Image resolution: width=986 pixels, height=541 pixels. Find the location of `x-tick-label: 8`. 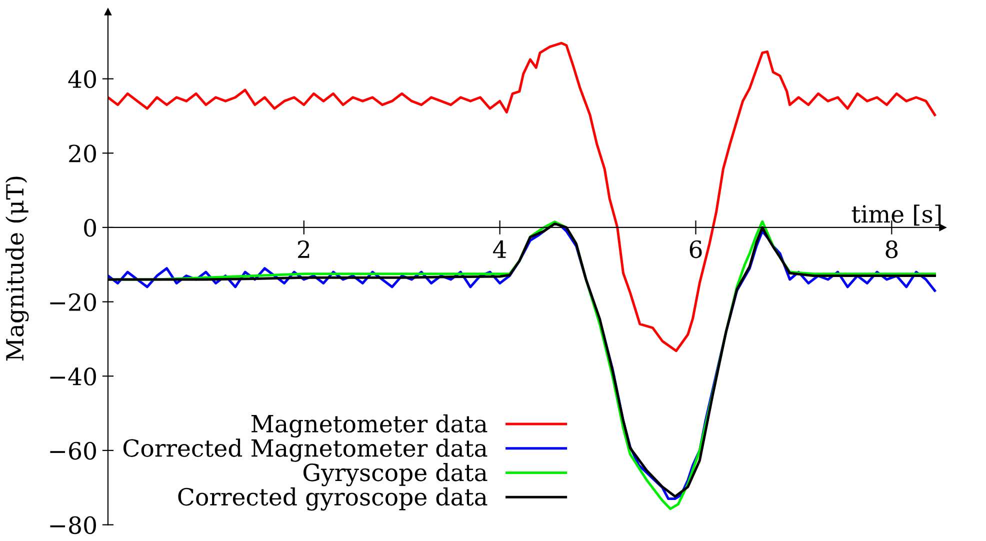

x-tick-label: 8 is located at coordinates (892, 249).